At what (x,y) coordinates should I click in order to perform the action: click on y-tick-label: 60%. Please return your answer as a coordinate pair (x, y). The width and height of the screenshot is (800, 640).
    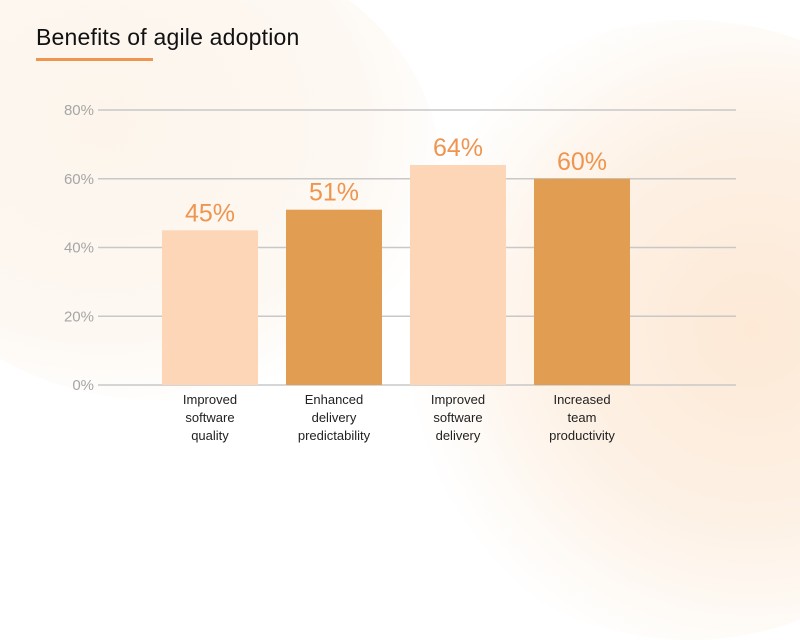
    Looking at the image, I should click on (79, 179).